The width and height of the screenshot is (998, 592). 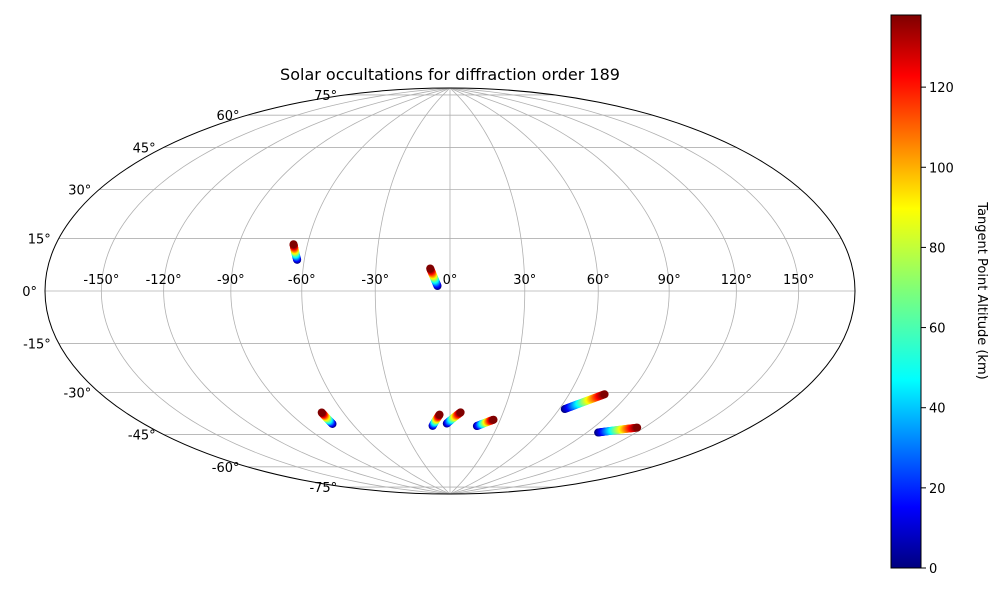 What do you see at coordinates (375, 280) in the screenshot?
I see `longitude-tick-label: -30°` at bounding box center [375, 280].